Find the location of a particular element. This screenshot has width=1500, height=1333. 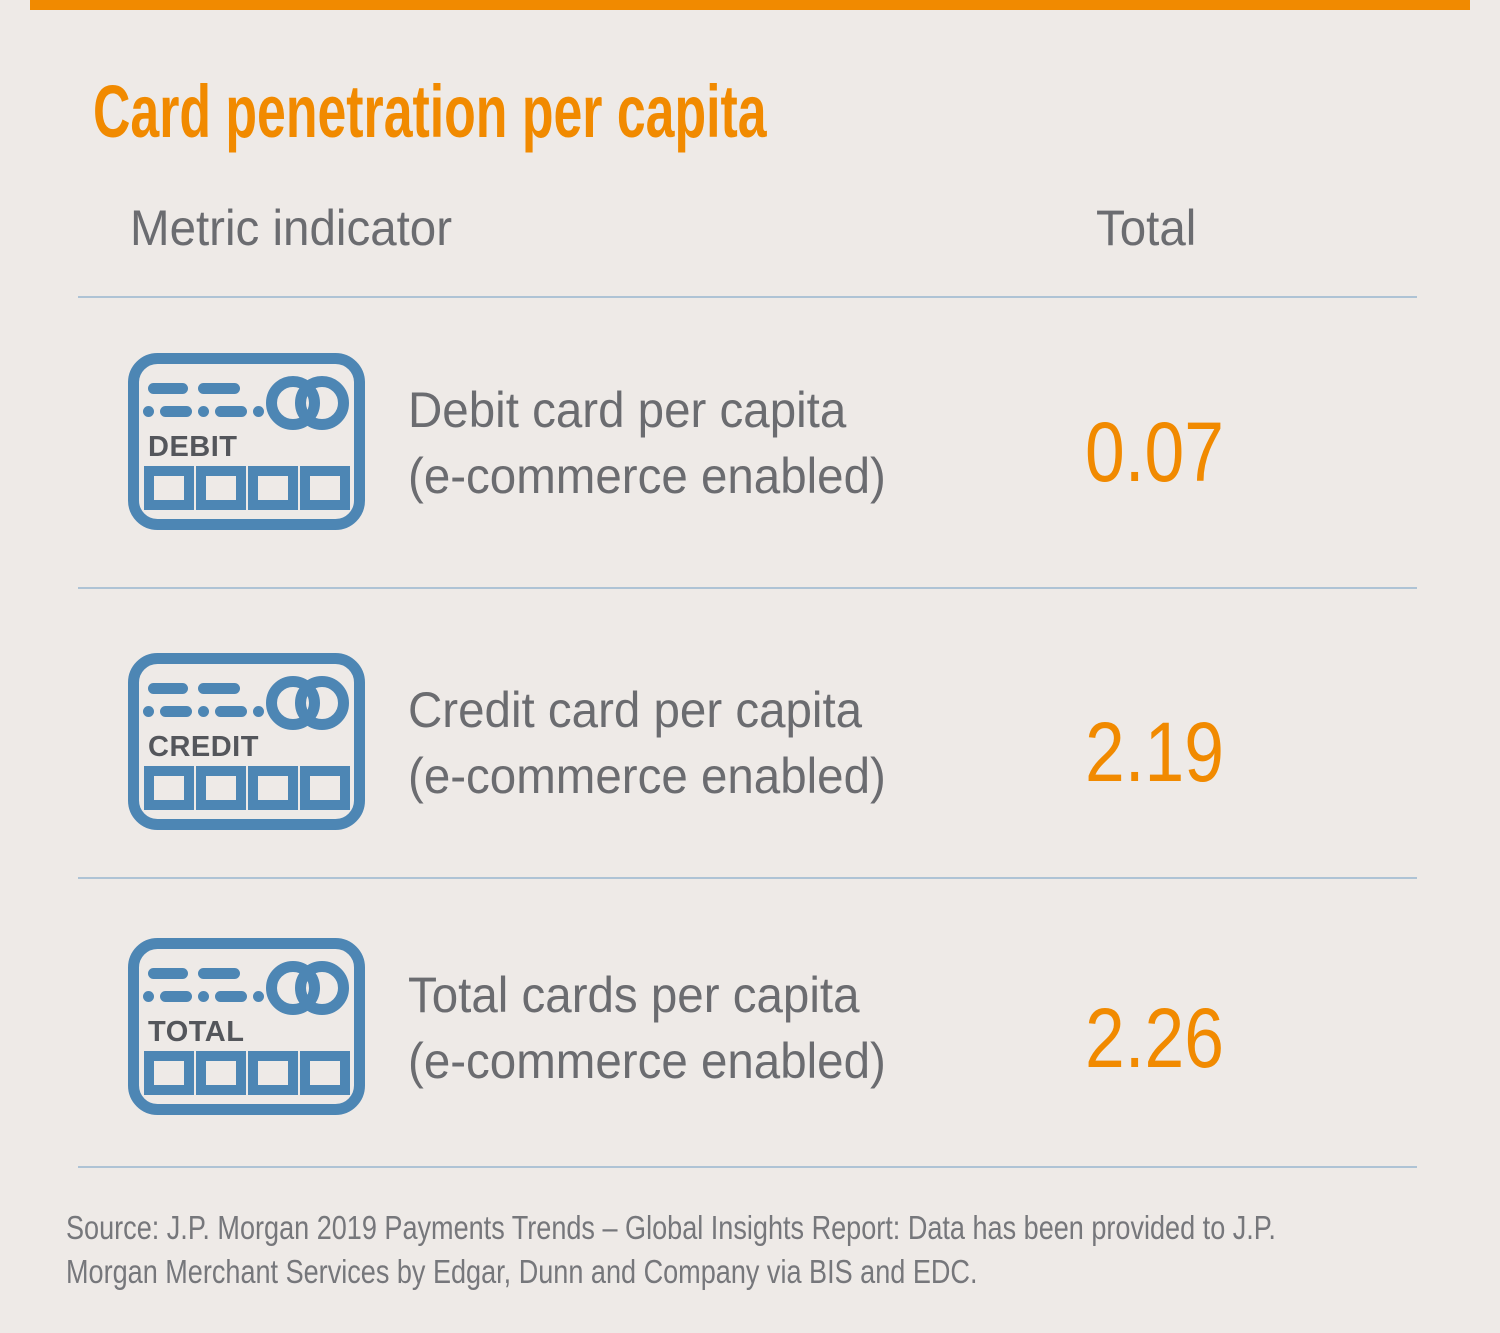

debit-card-icon: DEBIT is located at coordinates (246, 441).